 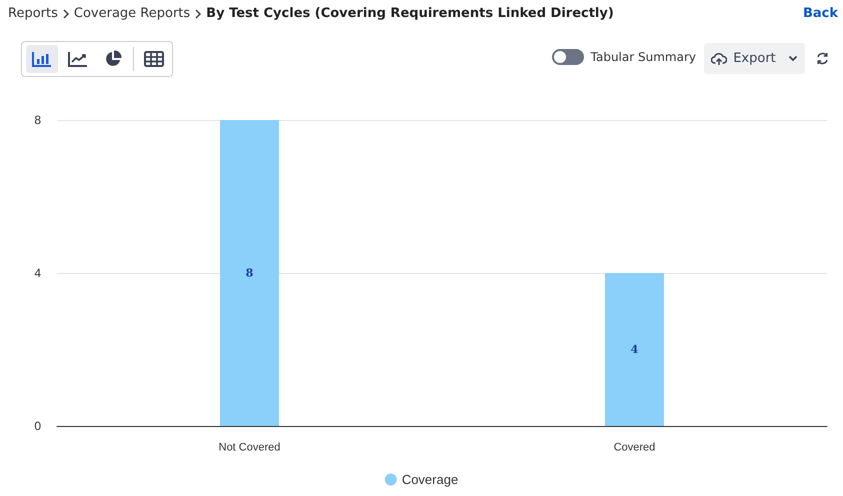 What do you see at coordinates (132, 13) in the screenshot?
I see `text: Coverage Reports` at bounding box center [132, 13].